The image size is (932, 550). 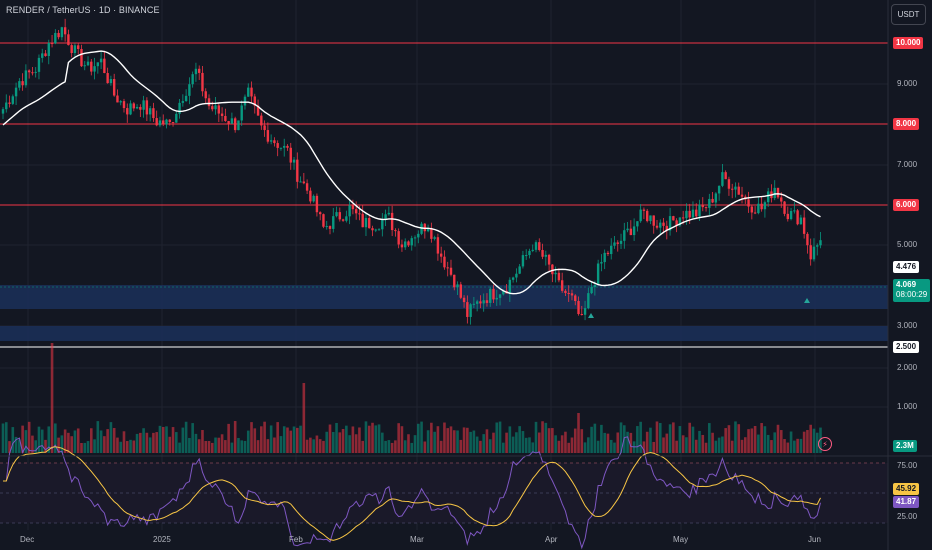 What do you see at coordinates (908, 14) in the screenshot?
I see `currency-button: USDT` at bounding box center [908, 14].